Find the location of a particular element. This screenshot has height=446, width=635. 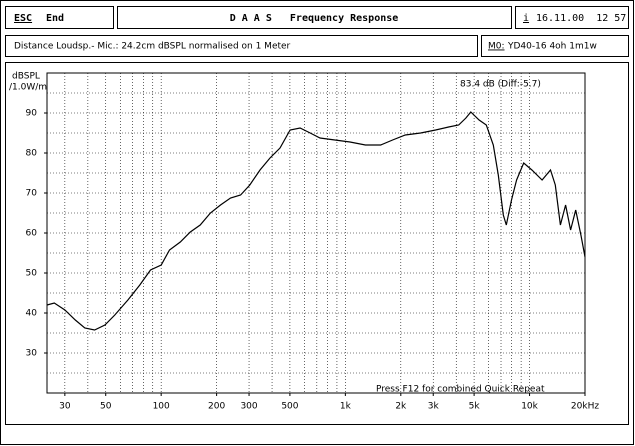

y-label: dBSPL is located at coordinates (26, 77).